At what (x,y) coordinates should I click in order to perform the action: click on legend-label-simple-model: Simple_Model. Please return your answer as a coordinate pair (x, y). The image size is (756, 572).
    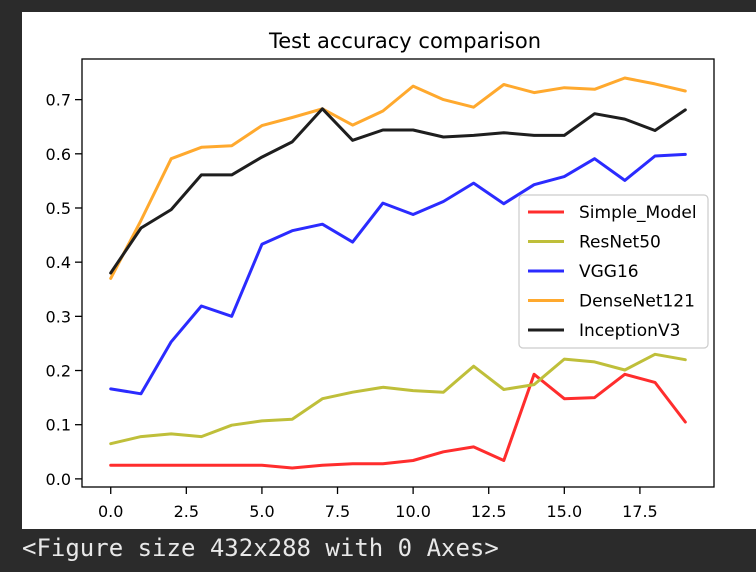
    Looking at the image, I should click on (638, 213).